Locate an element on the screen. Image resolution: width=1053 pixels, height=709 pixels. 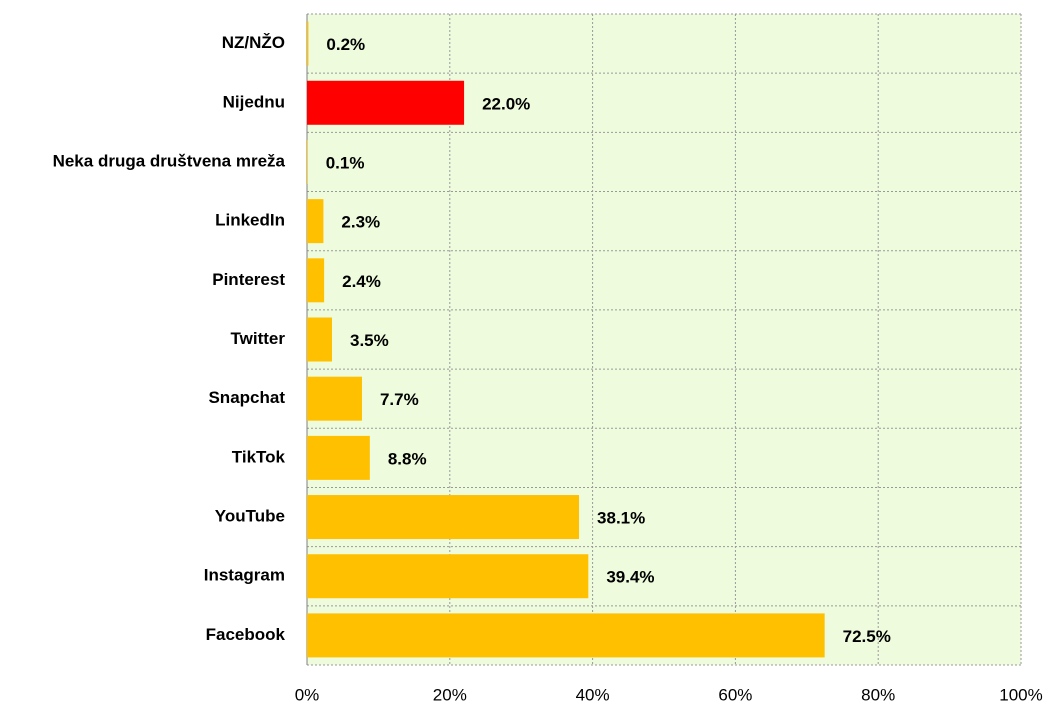
y-tick-label: Nijednu is located at coordinates (254, 101).